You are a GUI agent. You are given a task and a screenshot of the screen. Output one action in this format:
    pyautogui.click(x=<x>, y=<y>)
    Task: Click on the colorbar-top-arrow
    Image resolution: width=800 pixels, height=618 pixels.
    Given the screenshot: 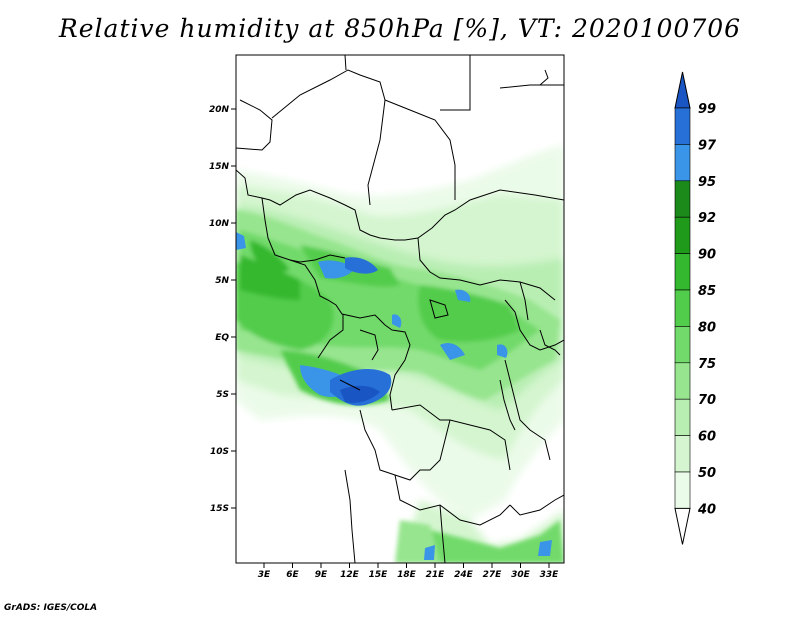 What is the action you would take?
    pyautogui.click(x=682, y=90)
    